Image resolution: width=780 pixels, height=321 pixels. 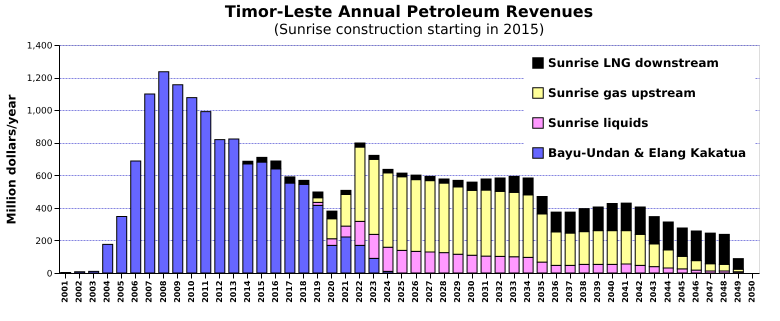 What do you see at coordinates (443, 291) in the screenshot?
I see `x-tick-label: 2028` at bounding box center [443, 291].